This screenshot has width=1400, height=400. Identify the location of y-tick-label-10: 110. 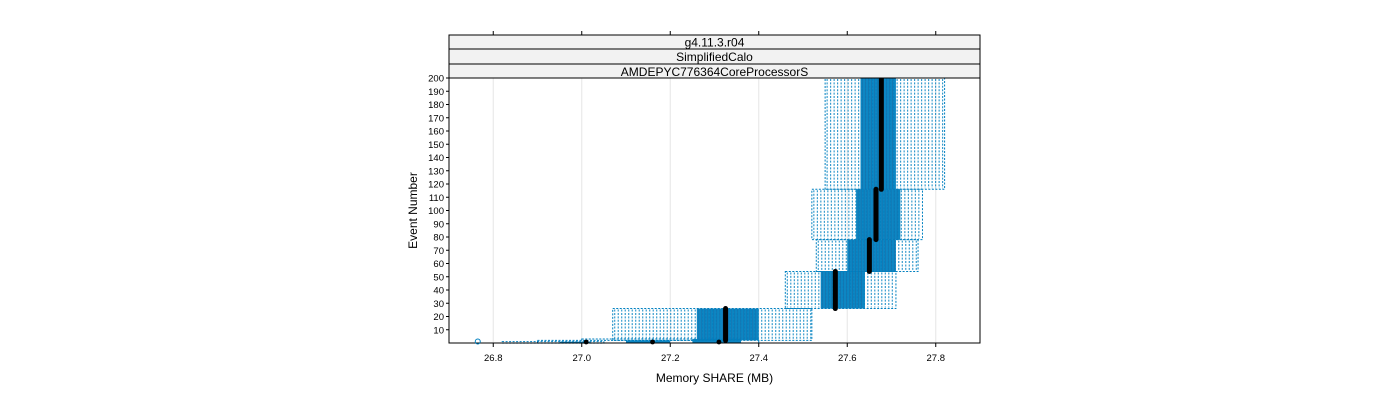
(436, 198).